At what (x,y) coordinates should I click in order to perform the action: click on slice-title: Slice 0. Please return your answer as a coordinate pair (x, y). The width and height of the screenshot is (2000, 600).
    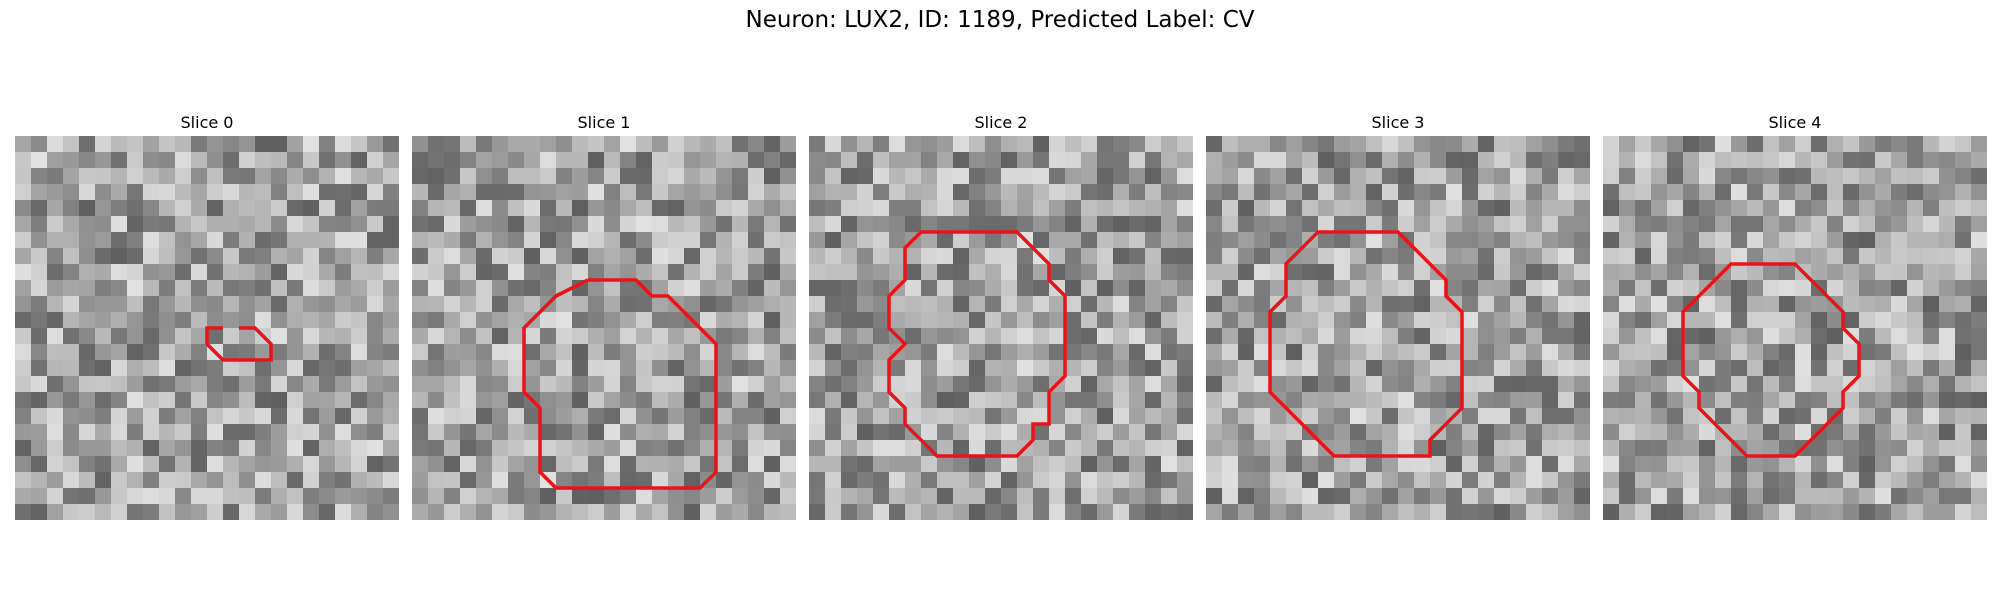
    Looking at the image, I should click on (207, 122).